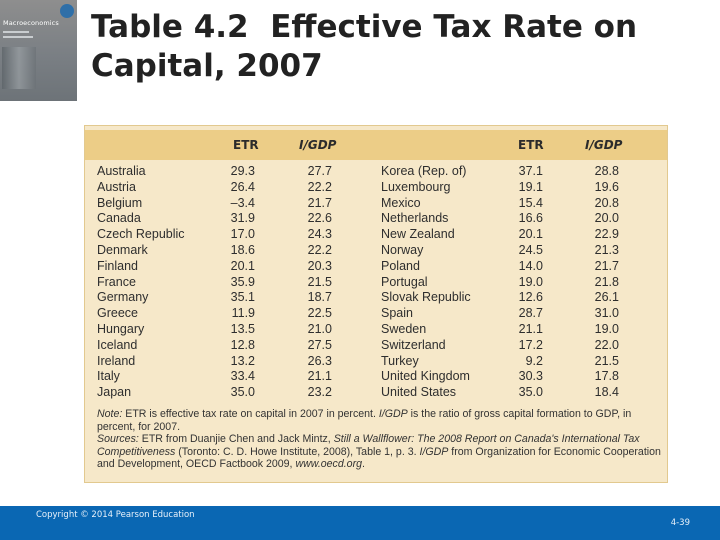  Describe the element at coordinates (604, 145) in the screenshot. I see `header-igdp-right: I/GDP` at that location.